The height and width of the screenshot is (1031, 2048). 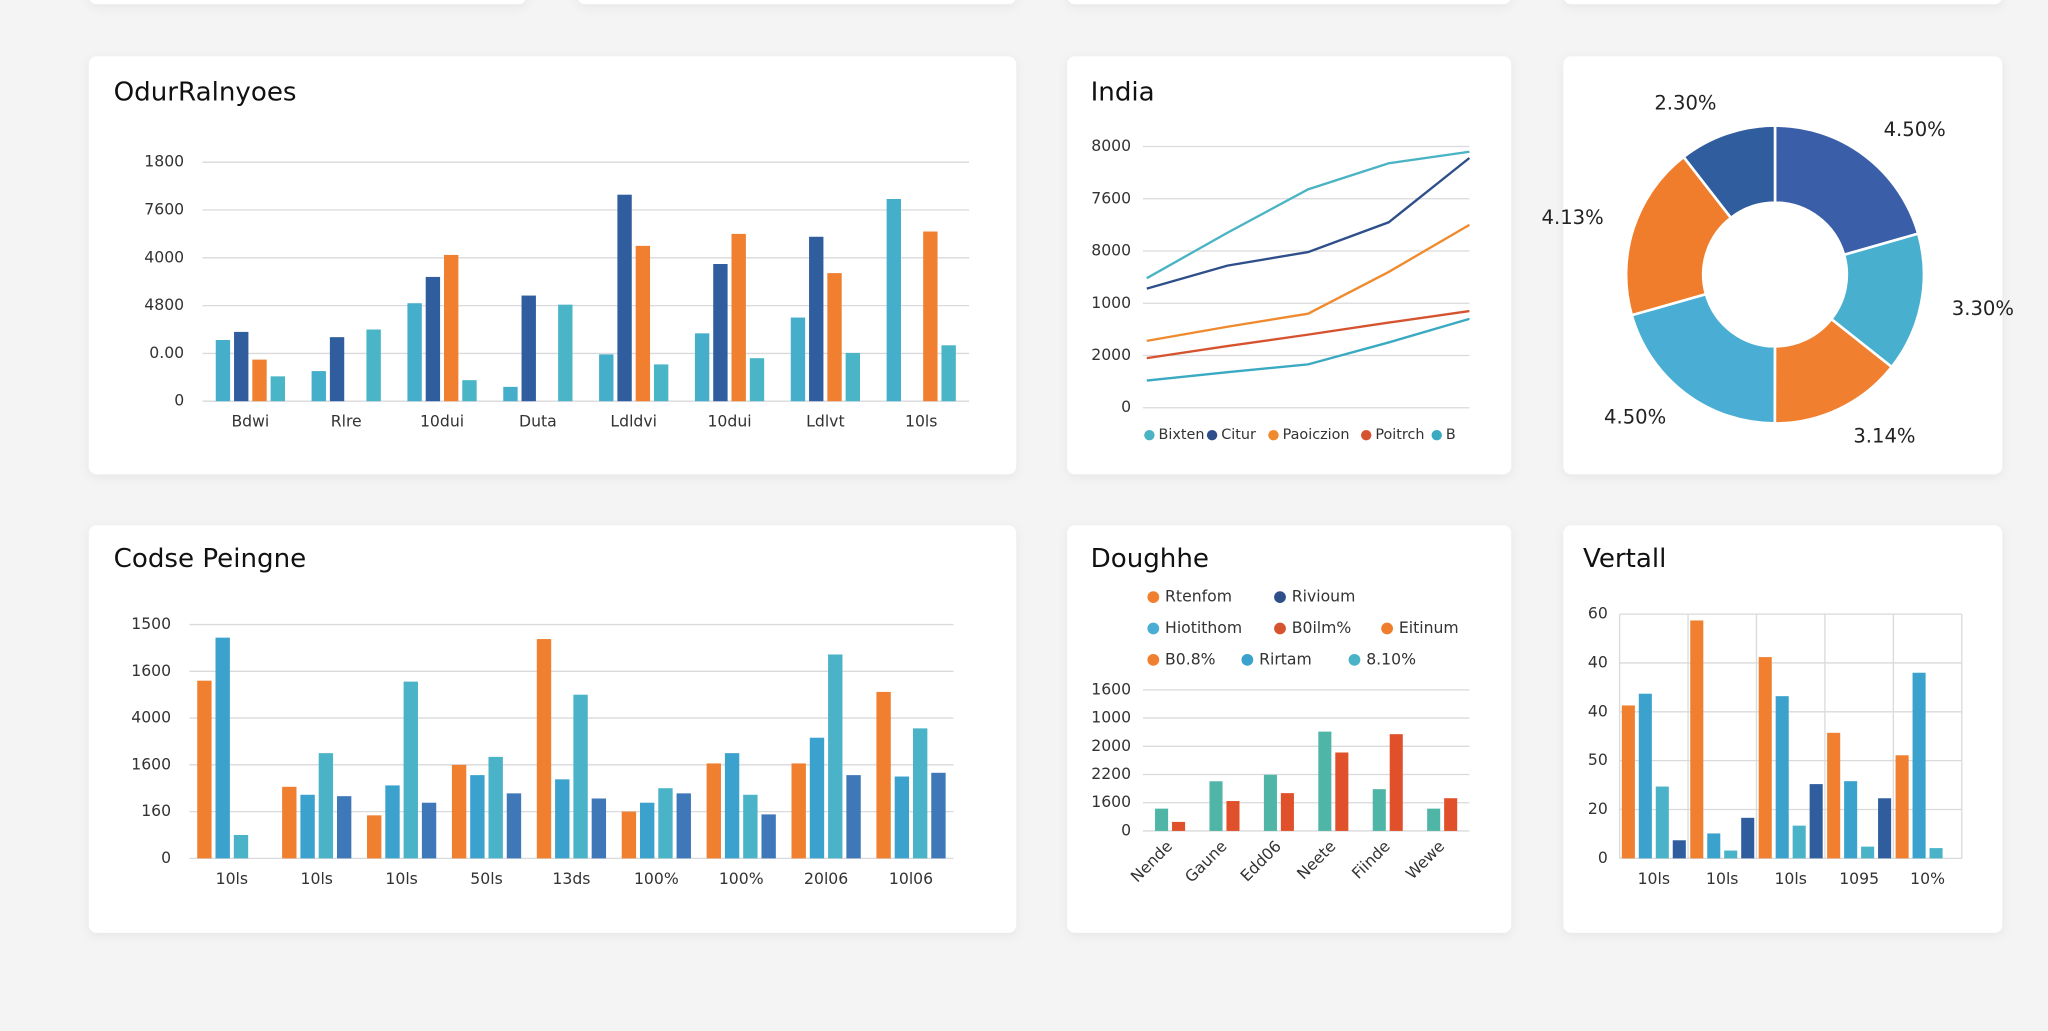 What do you see at coordinates (250, 421) in the screenshot?
I see `x-tick-label: Bdwi` at bounding box center [250, 421].